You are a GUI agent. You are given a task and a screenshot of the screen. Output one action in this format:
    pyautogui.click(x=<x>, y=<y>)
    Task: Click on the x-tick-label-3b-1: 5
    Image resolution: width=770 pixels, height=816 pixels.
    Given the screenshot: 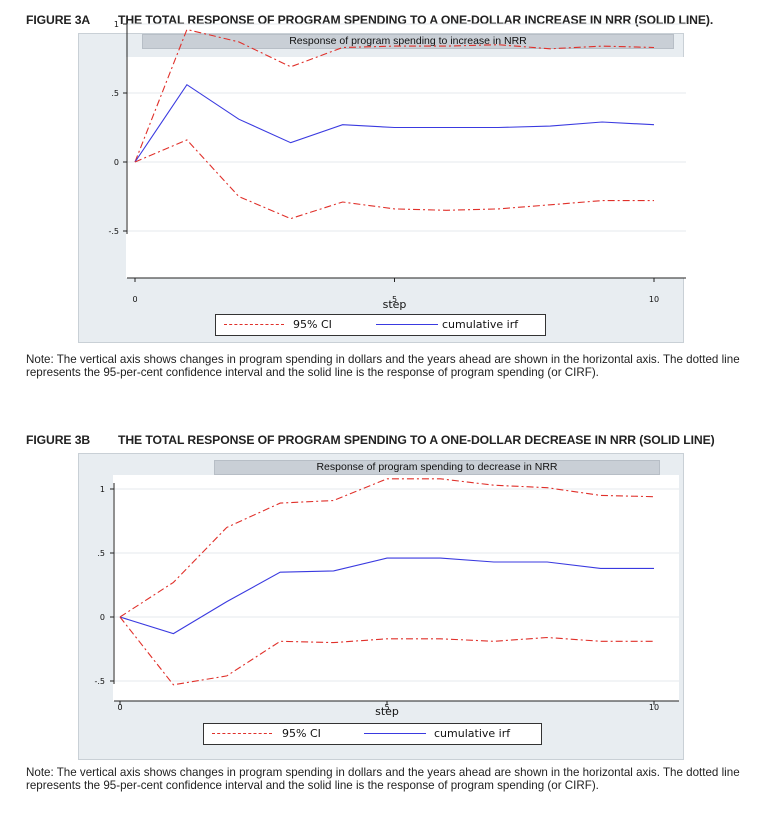 What is the action you would take?
    pyautogui.click(x=386, y=707)
    